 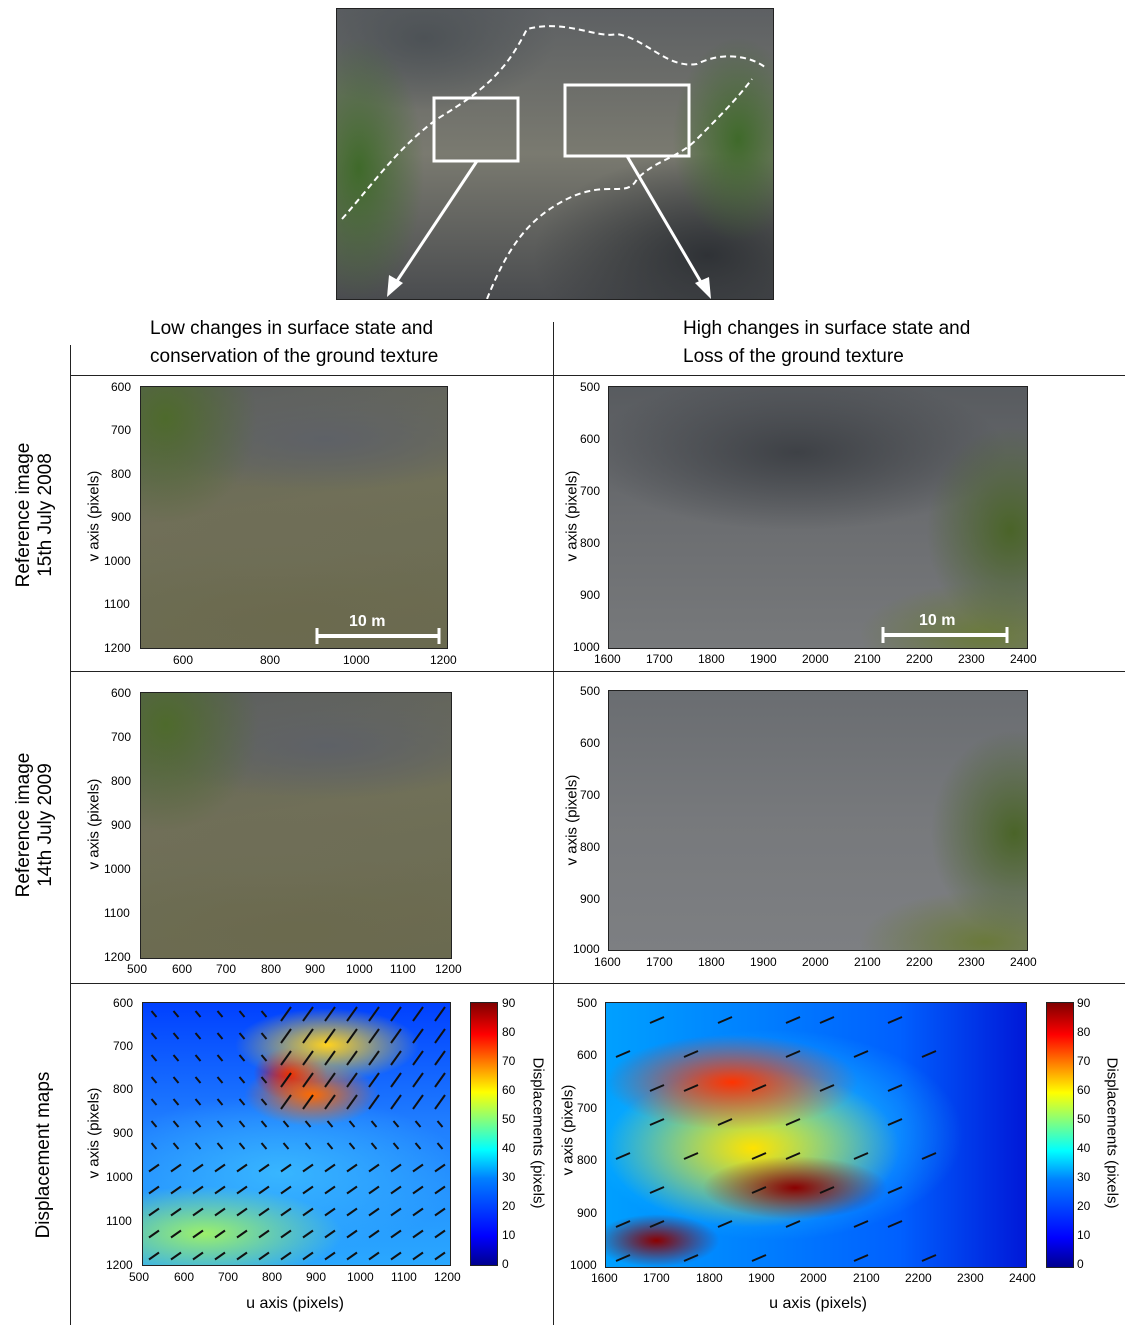 I want to click on xtick: 700, so click(x=228, y=1277).